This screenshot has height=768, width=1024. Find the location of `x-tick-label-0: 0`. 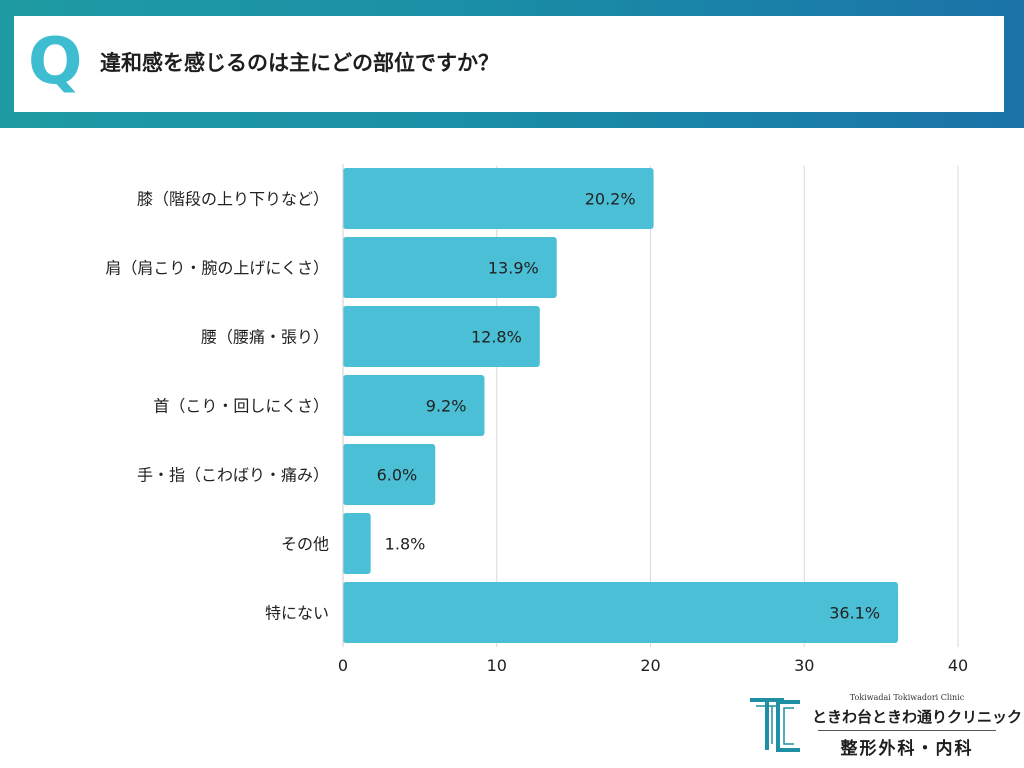

x-tick-label-0: 0 is located at coordinates (343, 665).